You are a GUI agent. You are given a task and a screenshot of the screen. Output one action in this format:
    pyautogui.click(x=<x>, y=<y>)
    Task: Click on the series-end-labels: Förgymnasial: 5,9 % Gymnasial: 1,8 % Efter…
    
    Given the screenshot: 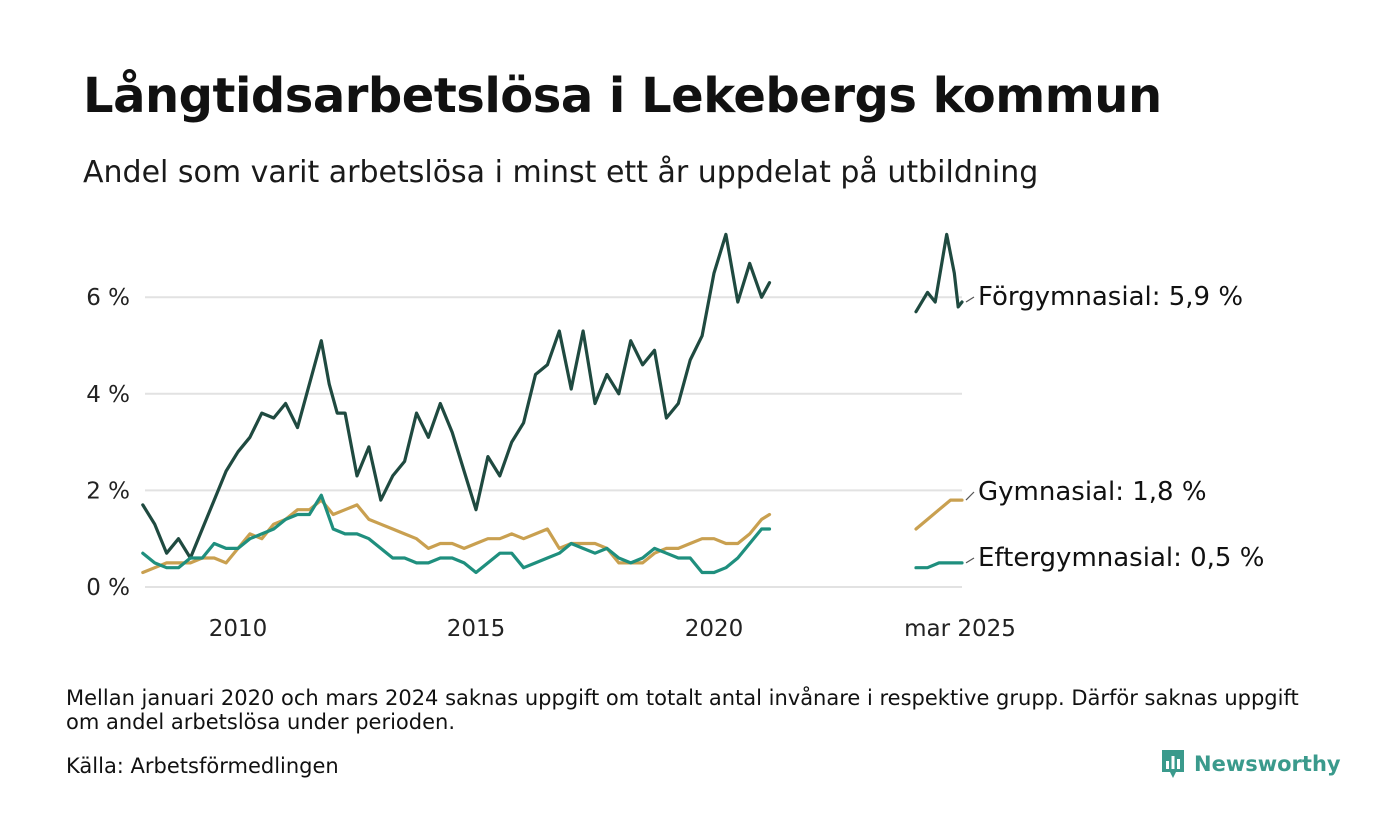 What is the action you would take?
    pyautogui.click(x=1114, y=427)
    